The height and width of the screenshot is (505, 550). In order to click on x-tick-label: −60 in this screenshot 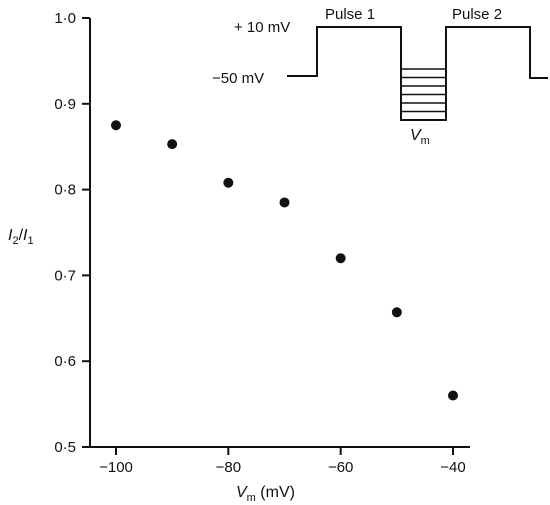, I will do `click(340, 467)`.